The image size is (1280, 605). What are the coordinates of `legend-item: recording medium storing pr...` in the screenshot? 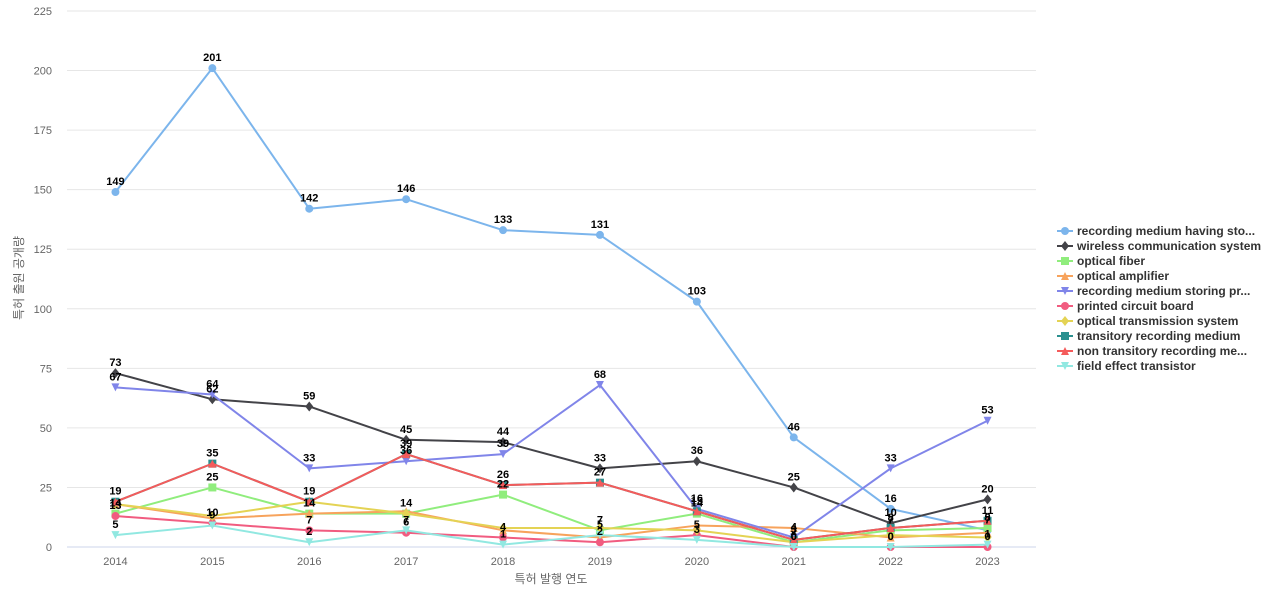 It's located at (1153, 291).